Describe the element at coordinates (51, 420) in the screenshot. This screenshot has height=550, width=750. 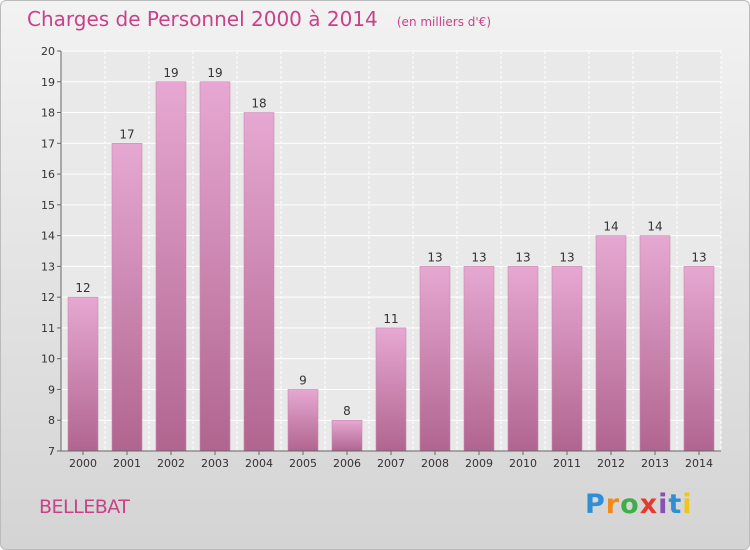
I see `y-tick-label: 8` at that location.